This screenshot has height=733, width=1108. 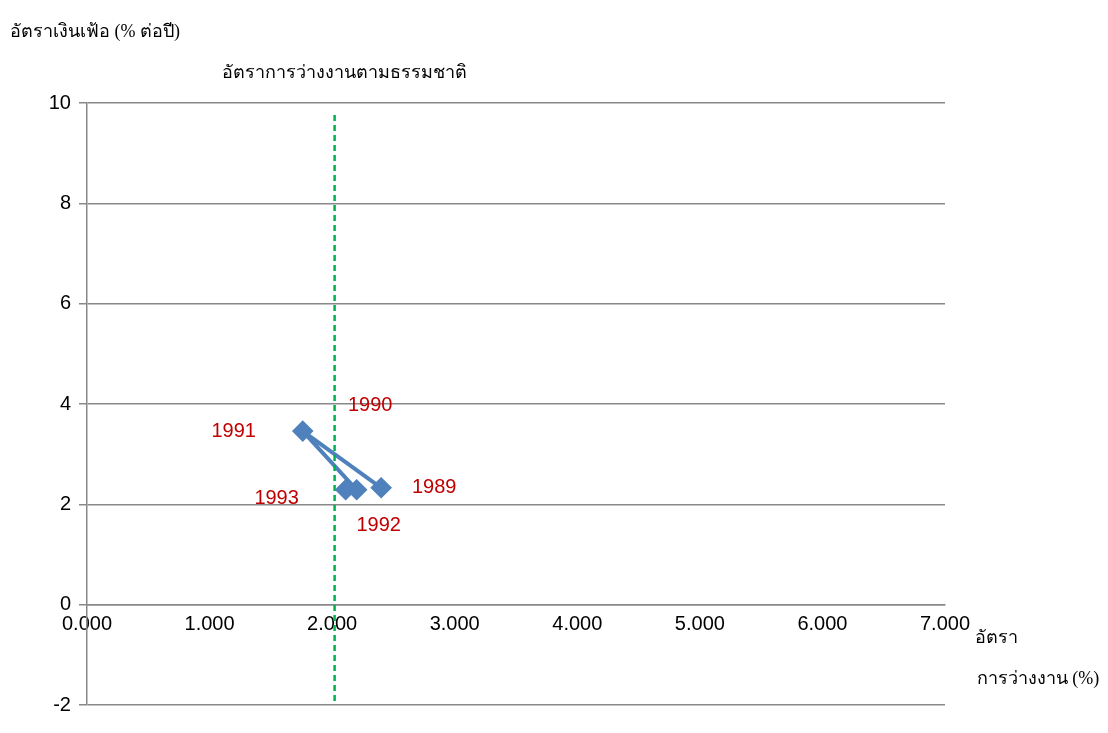 I want to click on y-tick-label: 2, so click(x=65, y=502).